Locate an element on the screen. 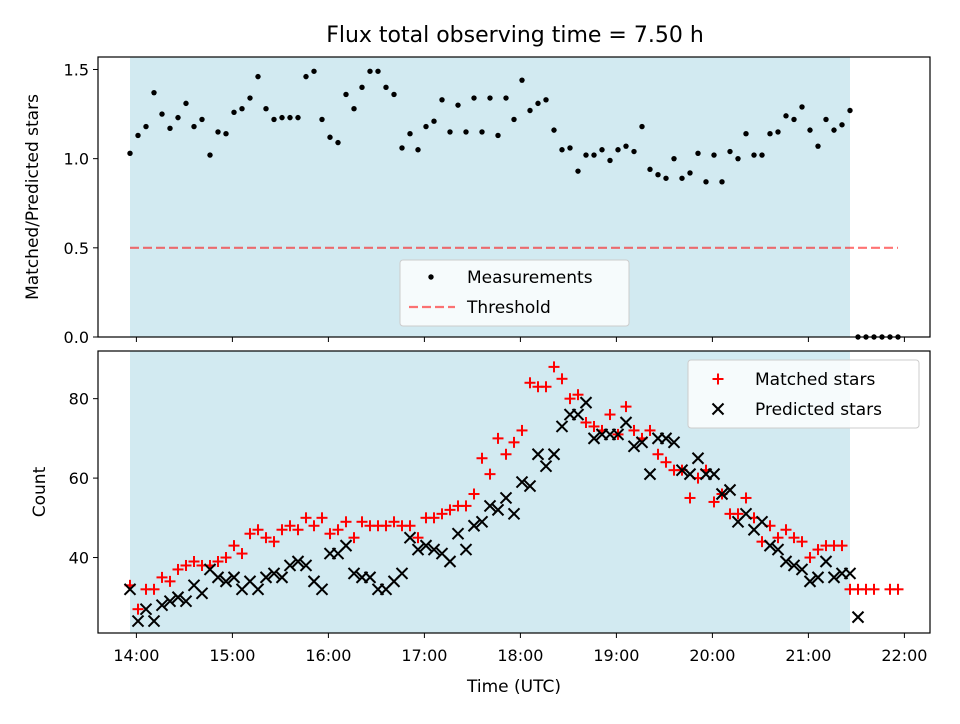 Image resolution: width=960 pixels, height=724 pixels. x-tick-label: 18:00 is located at coordinates (520, 655).